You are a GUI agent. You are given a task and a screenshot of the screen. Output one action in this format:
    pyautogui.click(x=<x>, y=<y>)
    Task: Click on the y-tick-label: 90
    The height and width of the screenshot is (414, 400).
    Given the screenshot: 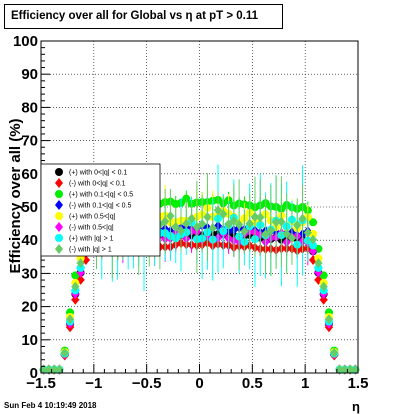 What is the action you would take?
    pyautogui.click(x=29, y=74)
    